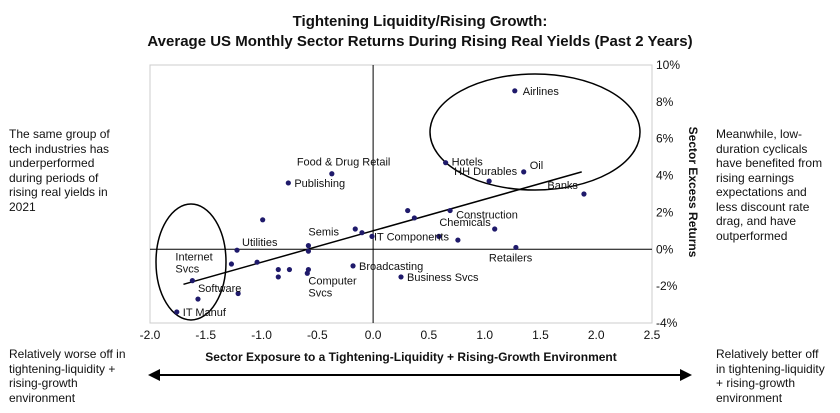 The height and width of the screenshot is (413, 840). What do you see at coordinates (317, 335) in the screenshot?
I see `x-tick-label: -0.5` at bounding box center [317, 335].